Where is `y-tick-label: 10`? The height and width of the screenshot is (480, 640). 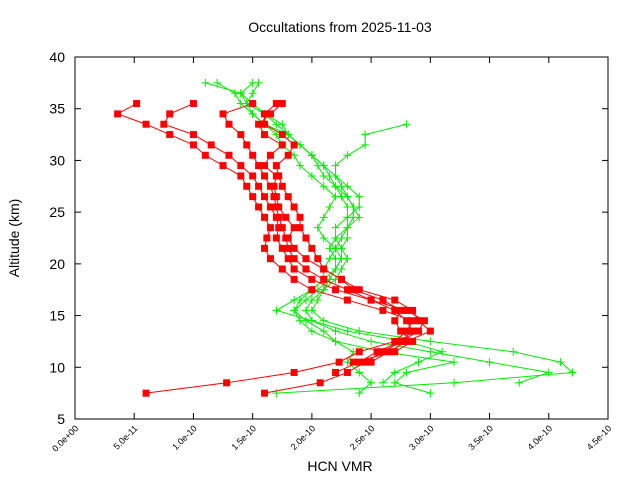 y-tick-label: 10 is located at coordinates (57, 367).